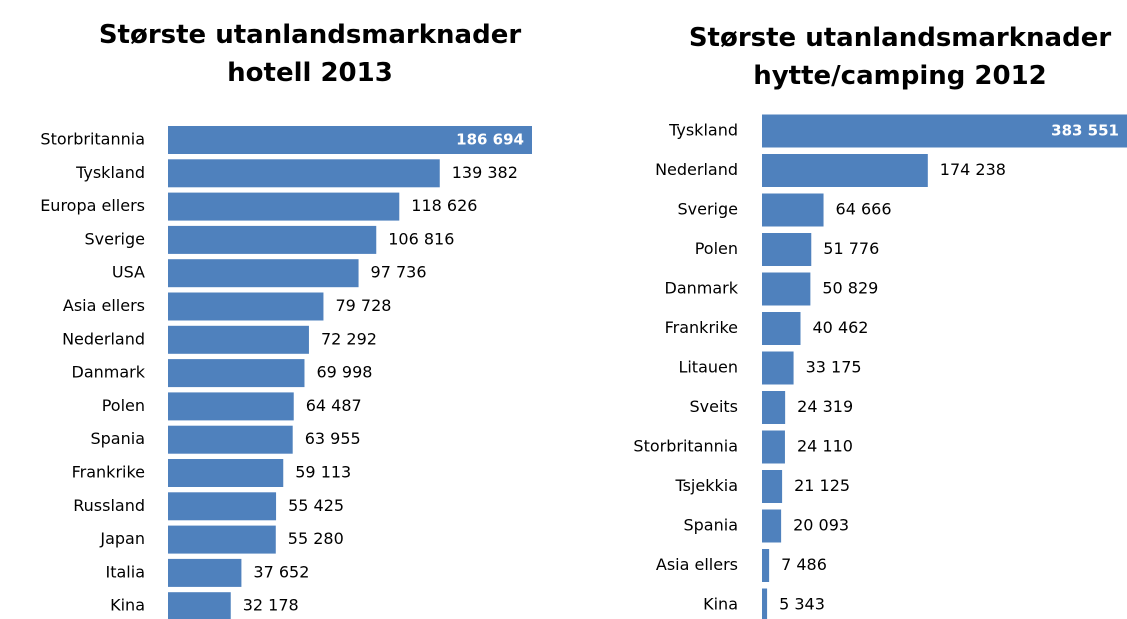 The height and width of the screenshot is (619, 1127). What do you see at coordinates (821, 525) in the screenshot?
I see `value-label: 20 093` at bounding box center [821, 525].